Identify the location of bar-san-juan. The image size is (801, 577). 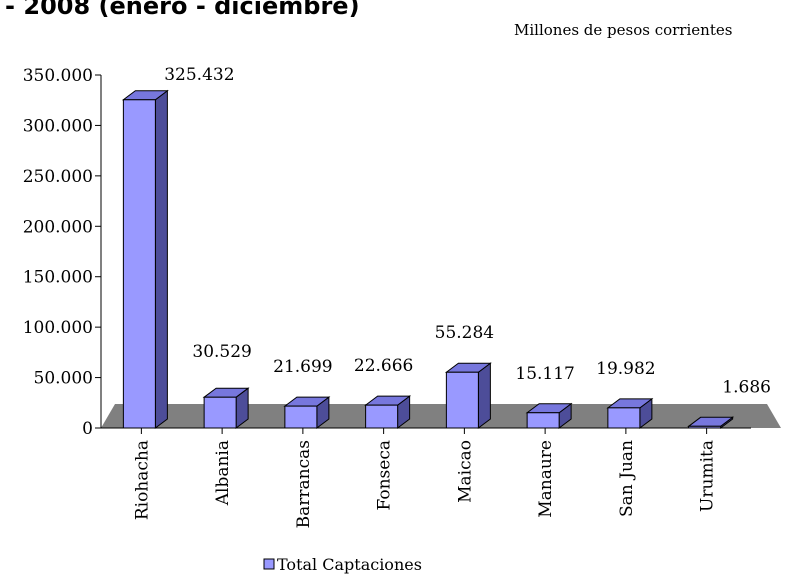
(630, 413).